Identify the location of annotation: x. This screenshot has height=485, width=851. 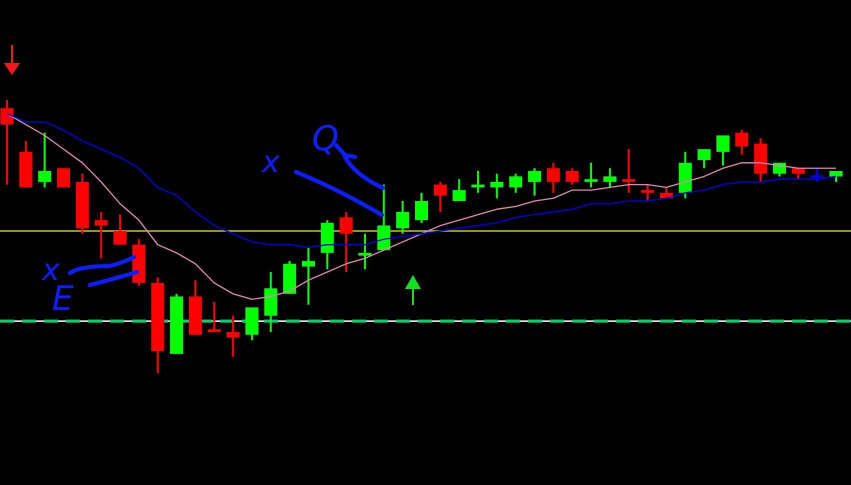
(270, 162).